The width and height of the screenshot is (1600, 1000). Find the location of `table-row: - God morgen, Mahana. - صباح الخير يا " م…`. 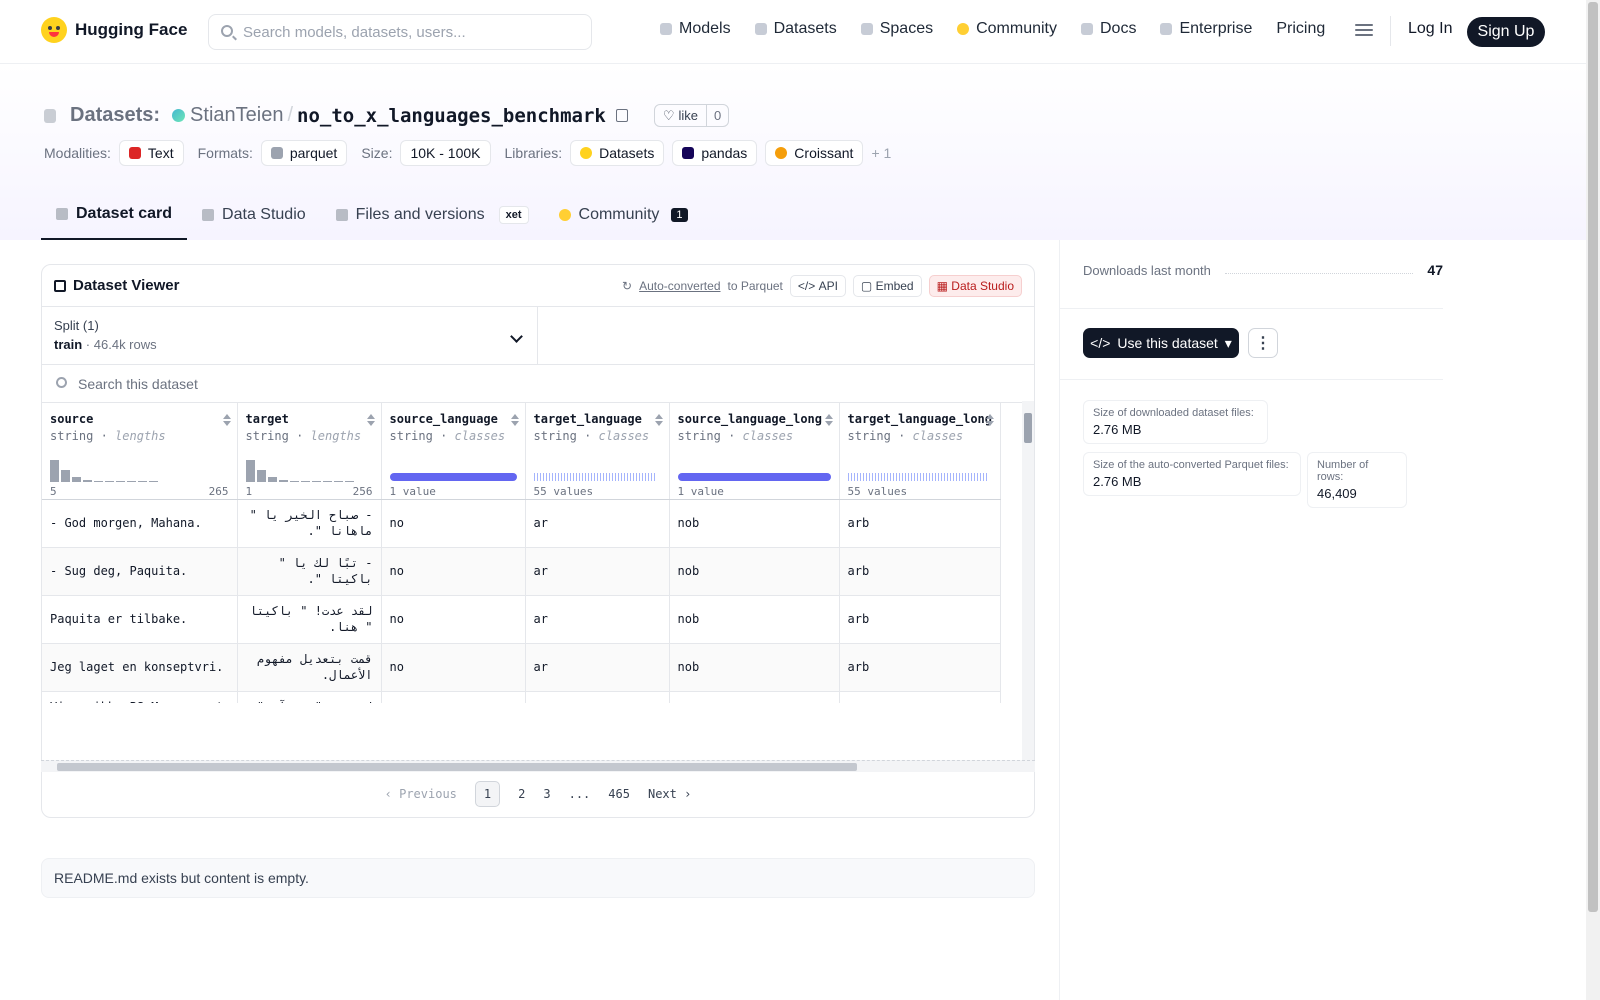

table-row: - God morgen, Mahana. - صباح الخير يا " م… is located at coordinates (521, 523).